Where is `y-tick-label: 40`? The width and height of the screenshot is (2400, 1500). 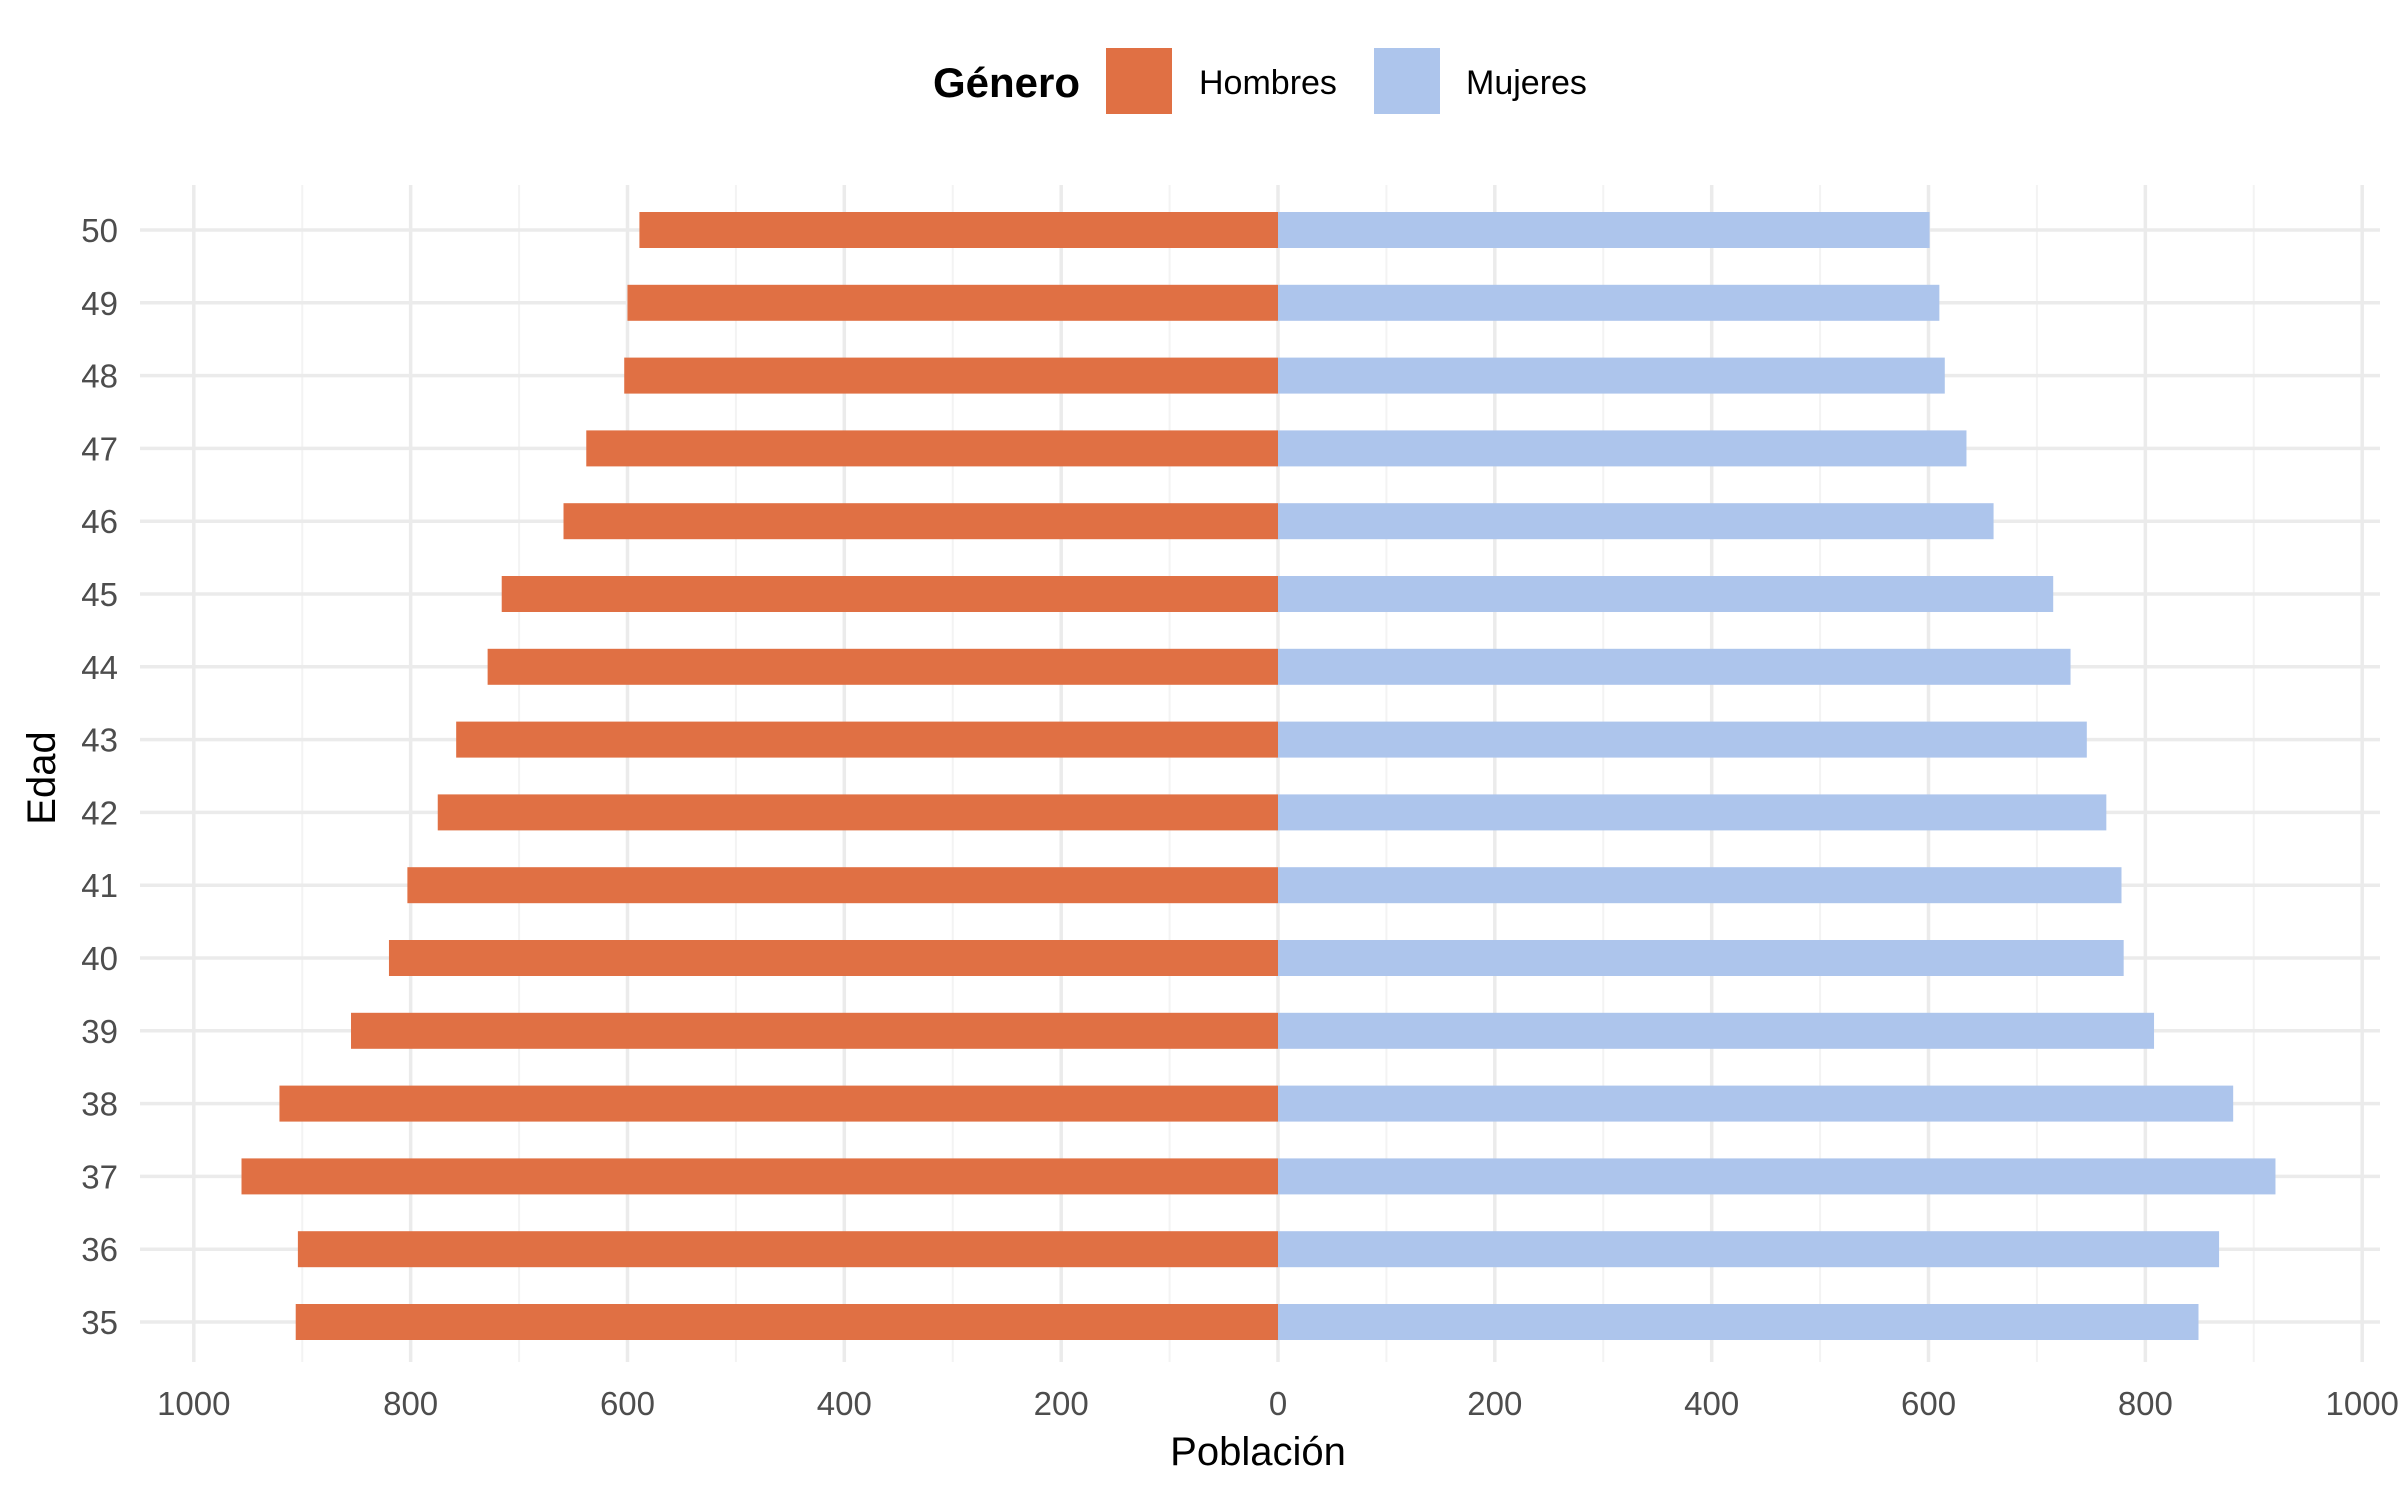 y-tick-label: 40 is located at coordinates (99, 958).